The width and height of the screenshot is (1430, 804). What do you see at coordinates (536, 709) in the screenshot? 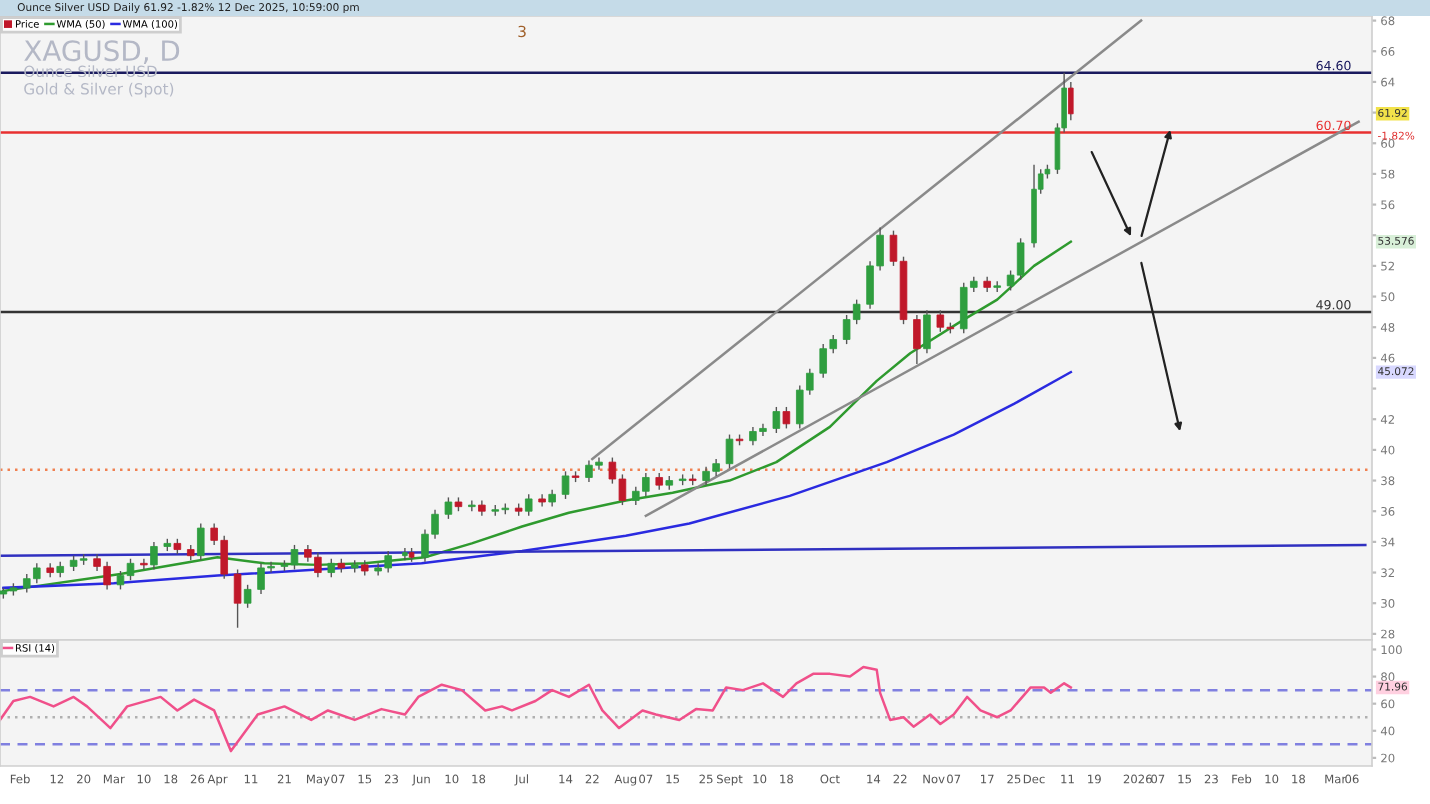
I see `line-series` at bounding box center [536, 709].